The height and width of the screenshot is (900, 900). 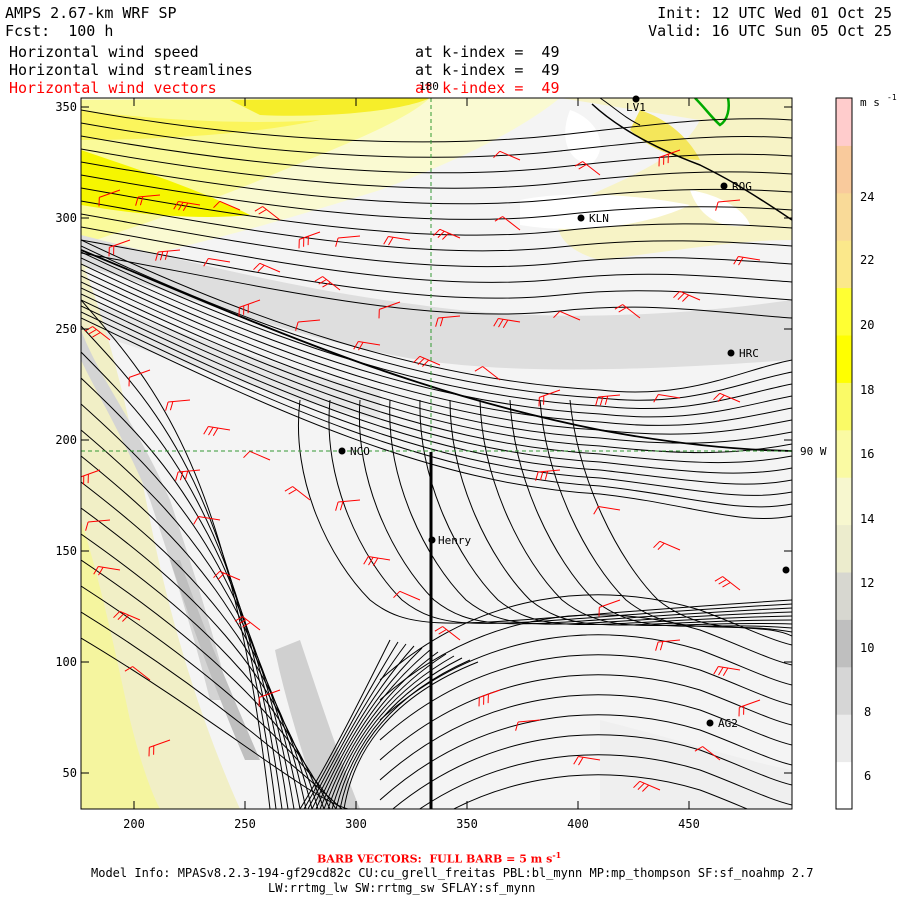 What do you see at coordinates (774, 13) in the screenshot?
I see `init-time: Init: 12 UTC Wed 01 Oct 25` at bounding box center [774, 13].